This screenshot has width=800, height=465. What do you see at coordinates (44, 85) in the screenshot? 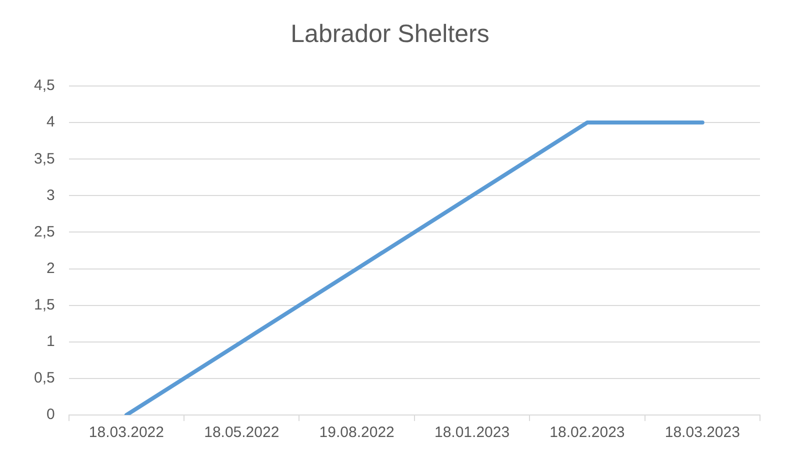
I see `y-tick-label: 4,5` at bounding box center [44, 85].